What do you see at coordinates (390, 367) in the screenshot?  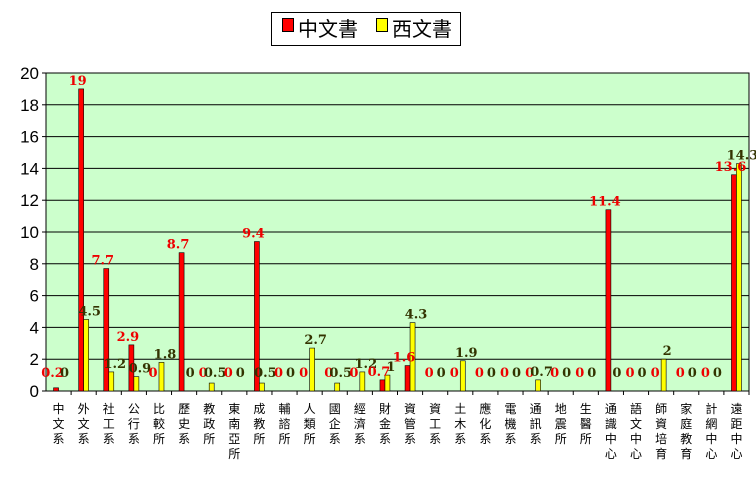 I see `data-label-western: 1` at bounding box center [390, 367].